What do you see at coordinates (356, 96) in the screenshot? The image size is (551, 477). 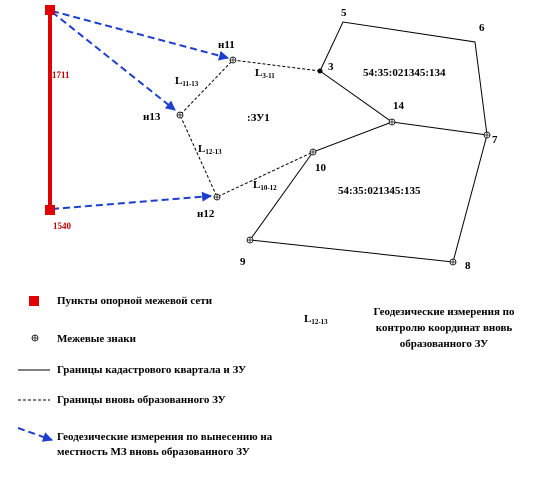 I see `boundary` at bounding box center [356, 96].